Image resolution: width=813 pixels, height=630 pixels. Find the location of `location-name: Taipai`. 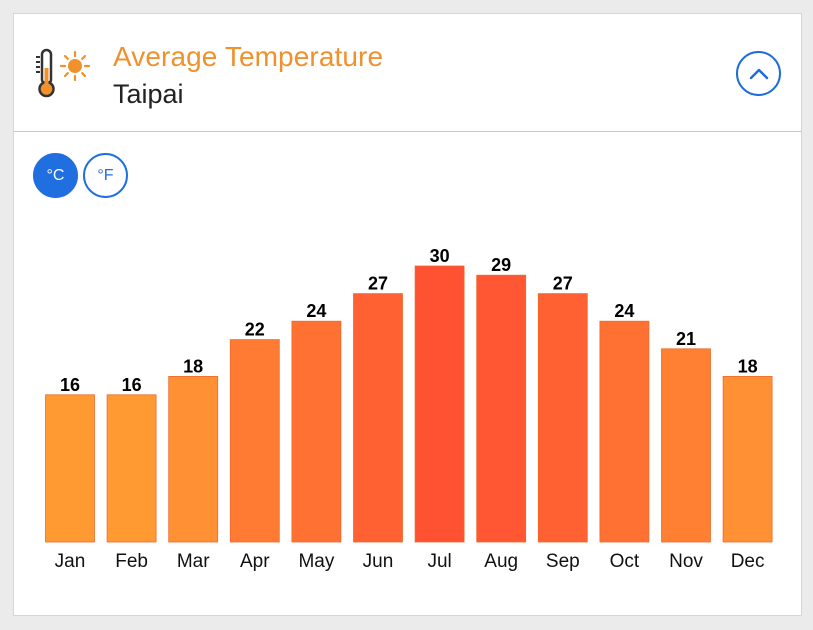

location-name: Taipai is located at coordinates (148, 94).